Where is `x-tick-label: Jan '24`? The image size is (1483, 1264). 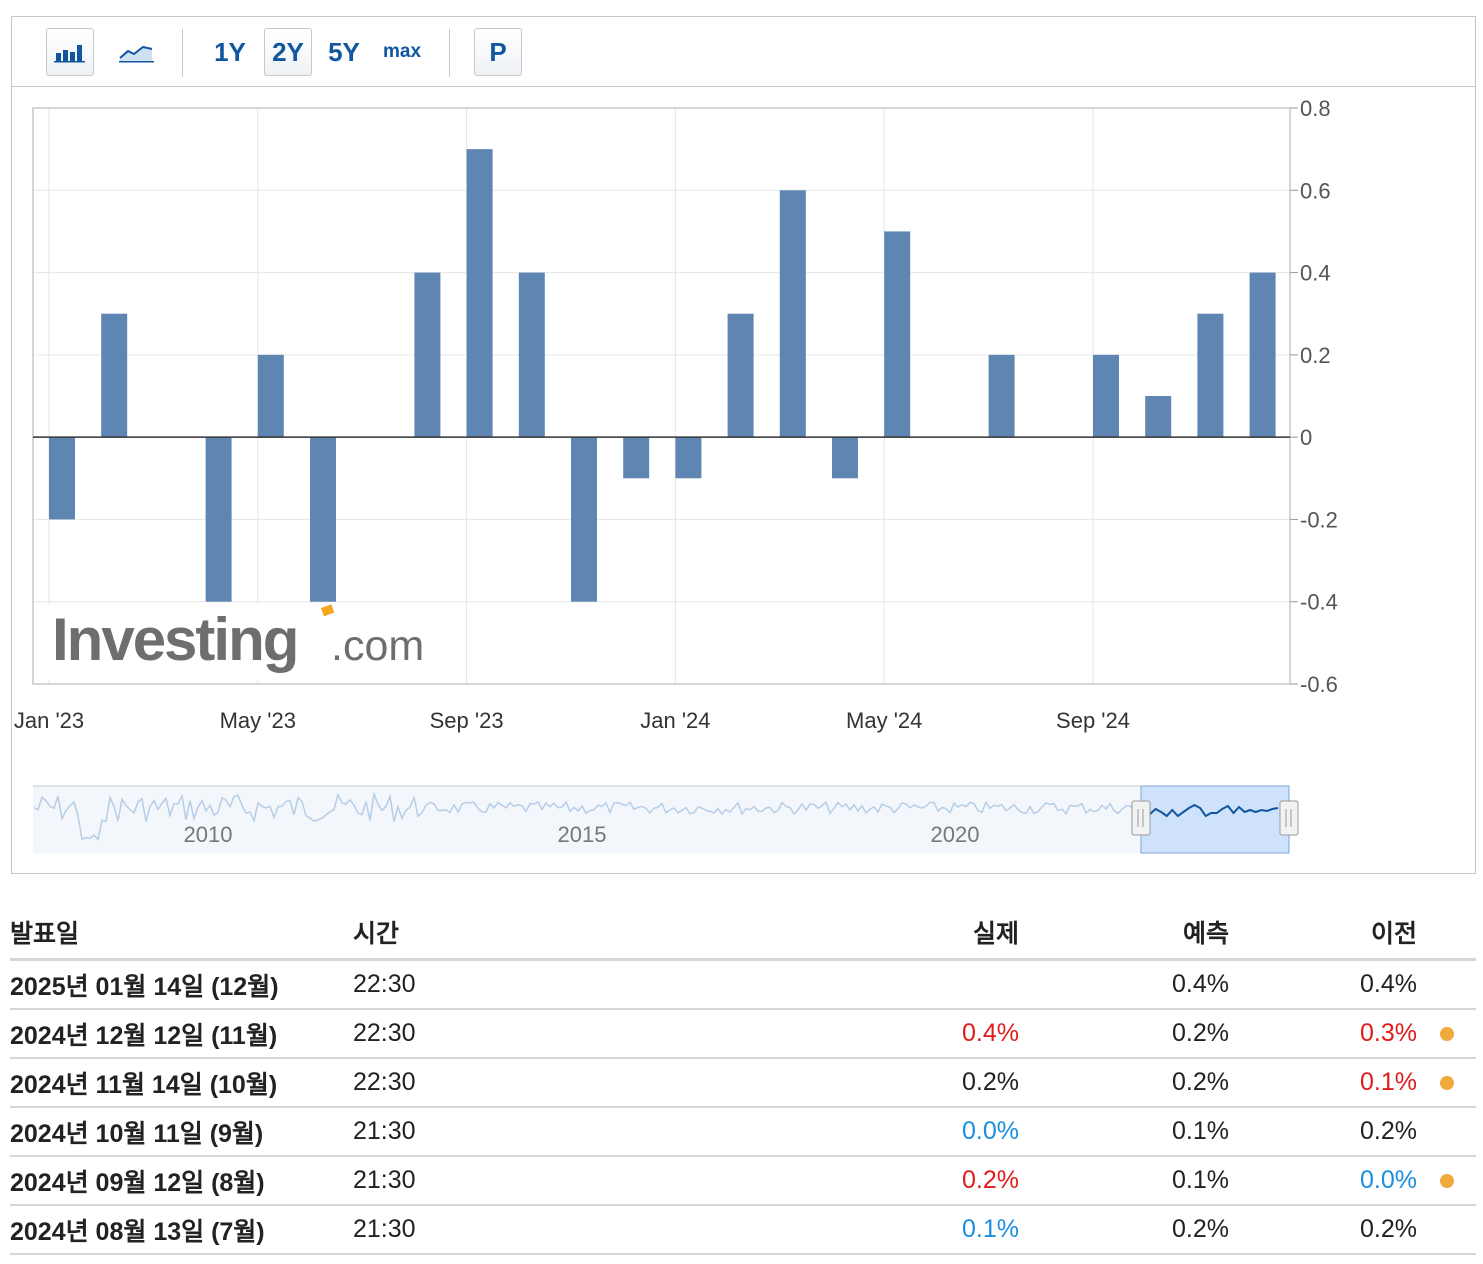 x-tick-label: Jan '24 is located at coordinates (675, 720).